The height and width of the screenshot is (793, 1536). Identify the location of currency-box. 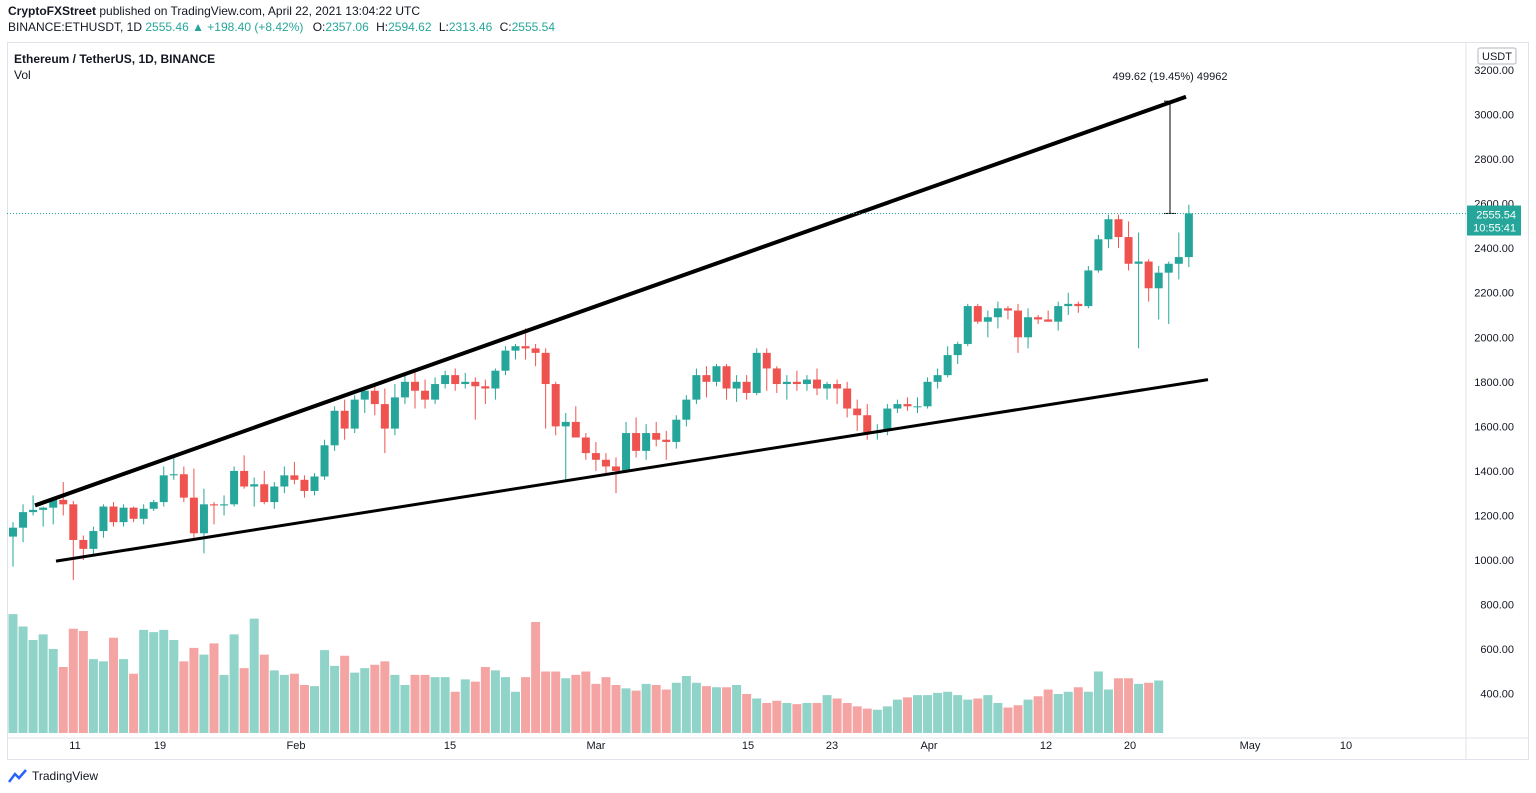
(1497, 56).